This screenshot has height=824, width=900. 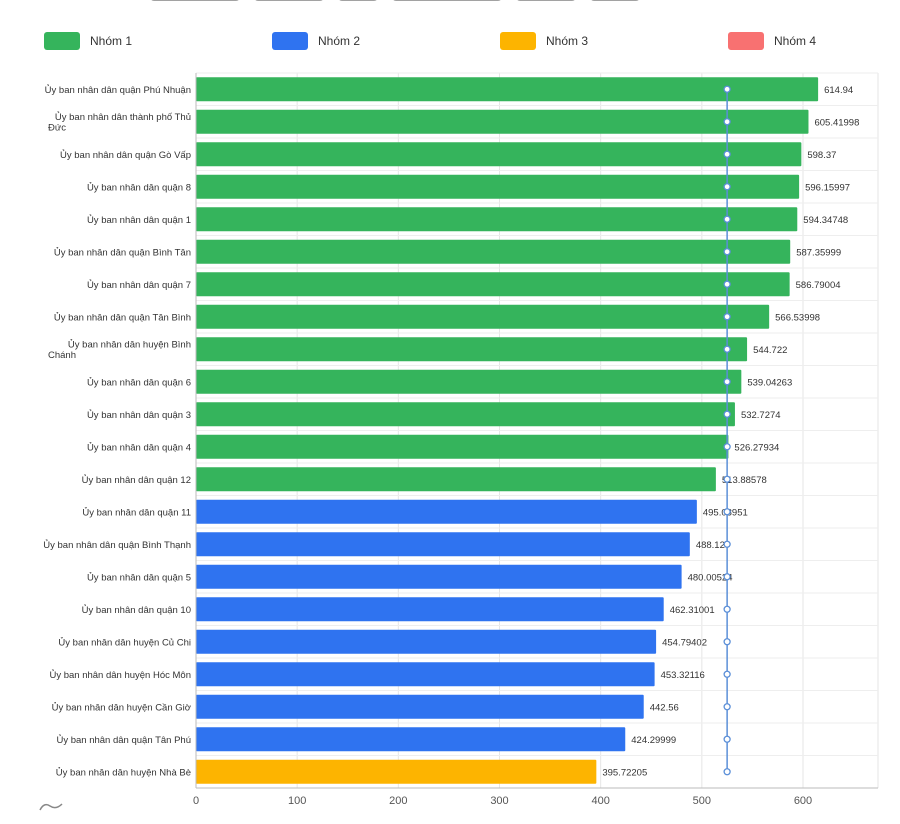 What do you see at coordinates (797, 317) in the screenshot?
I see `data-label: 566.53998` at bounding box center [797, 317].